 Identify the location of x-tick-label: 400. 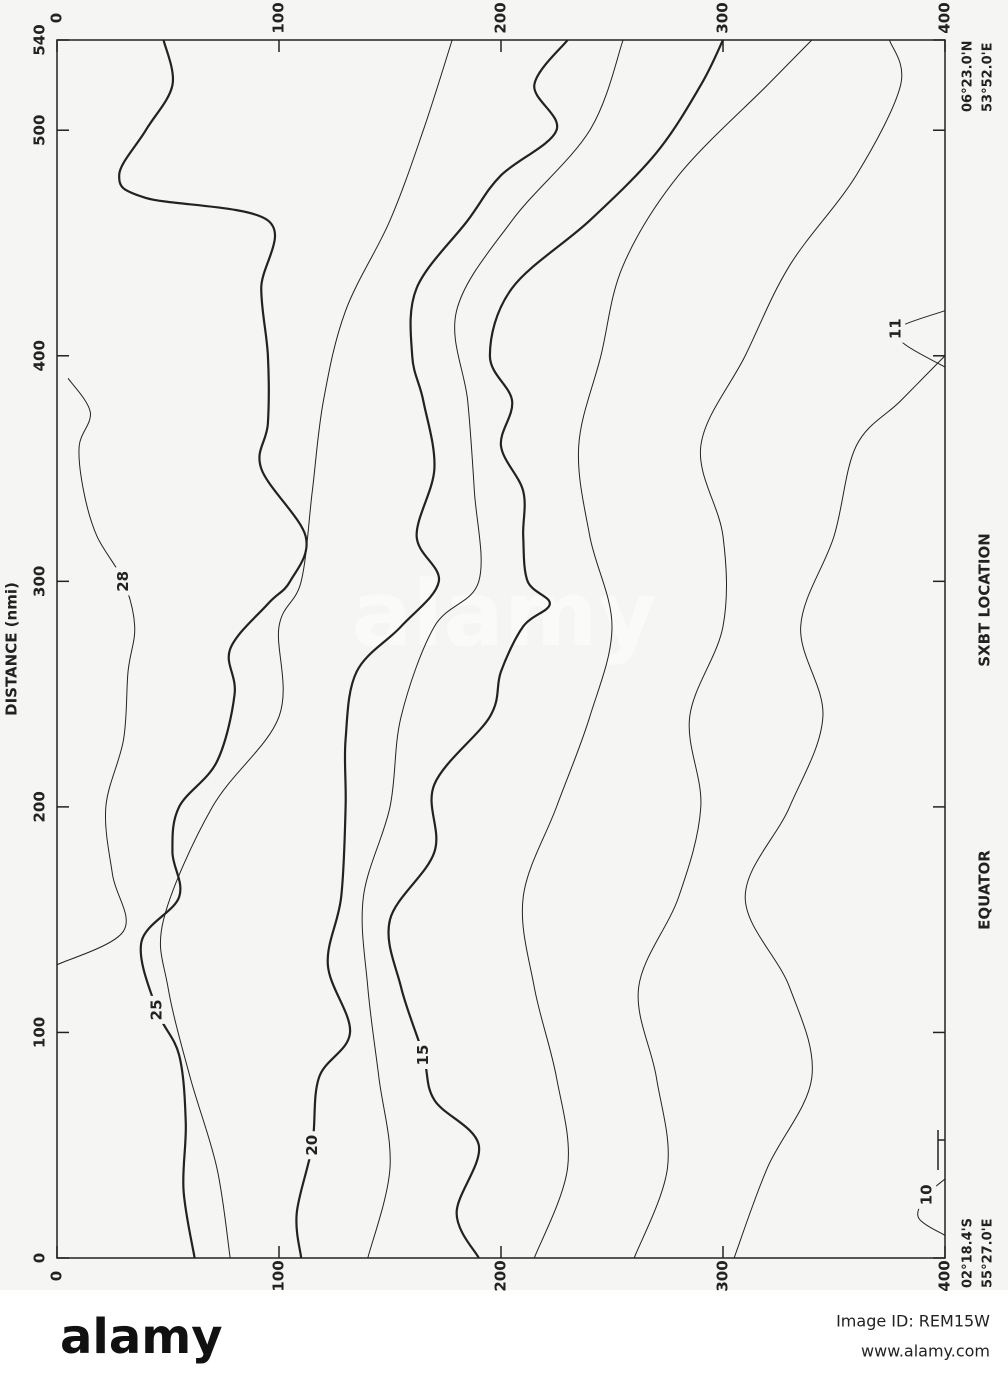
(40, 355).